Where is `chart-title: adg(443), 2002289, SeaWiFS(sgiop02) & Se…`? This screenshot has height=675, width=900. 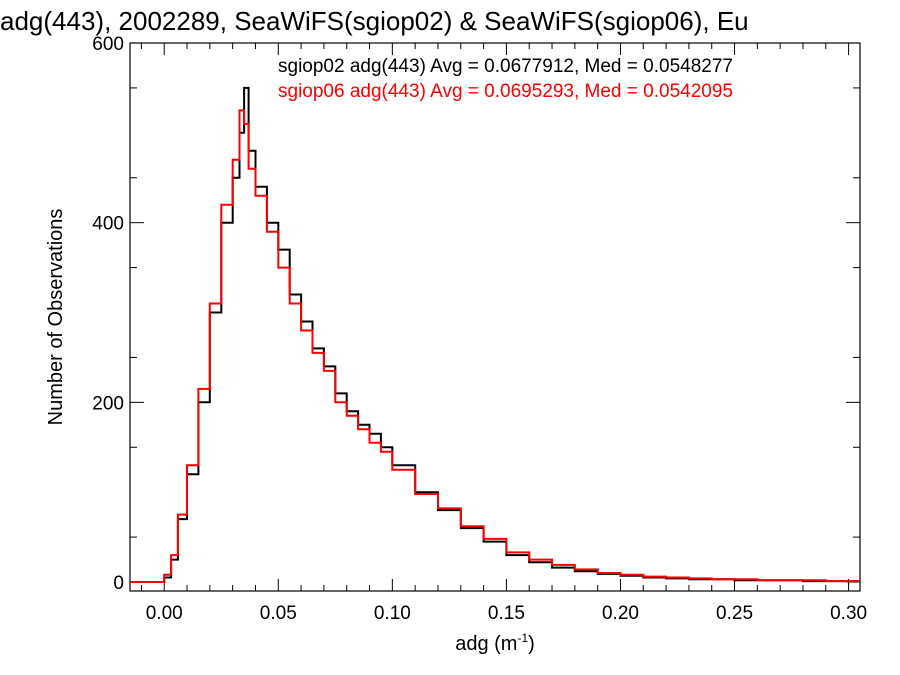 chart-title: adg(443), 2002289, SeaWiFS(sgiop02) & Se… is located at coordinates (374, 21).